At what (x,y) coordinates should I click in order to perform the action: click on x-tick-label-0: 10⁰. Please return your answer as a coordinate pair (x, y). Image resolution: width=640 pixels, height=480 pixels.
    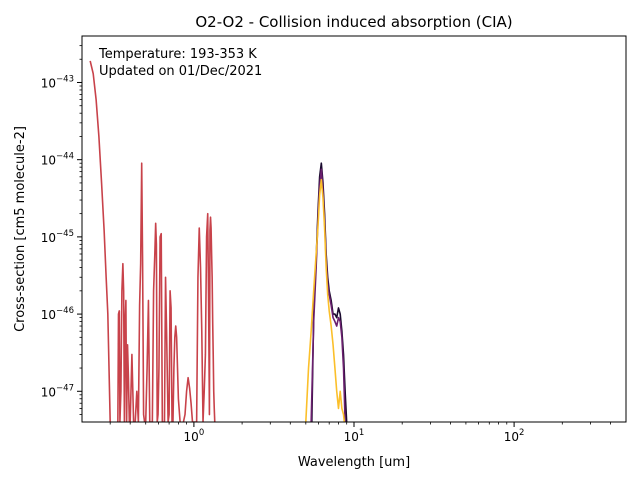
    Looking at the image, I should click on (194, 436).